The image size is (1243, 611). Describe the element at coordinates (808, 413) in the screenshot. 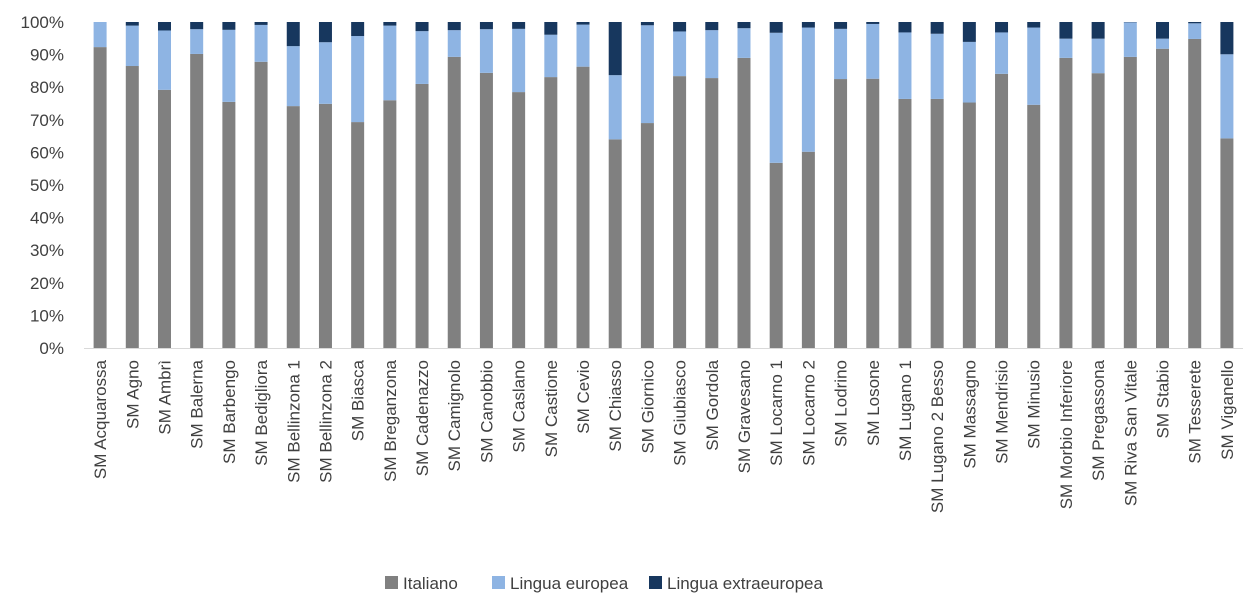

I see `x-tick-label: SM Locarno 2` at that location.